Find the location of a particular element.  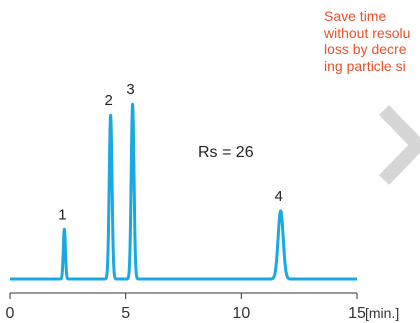

note-line: Save time is located at coordinates (355, 16).